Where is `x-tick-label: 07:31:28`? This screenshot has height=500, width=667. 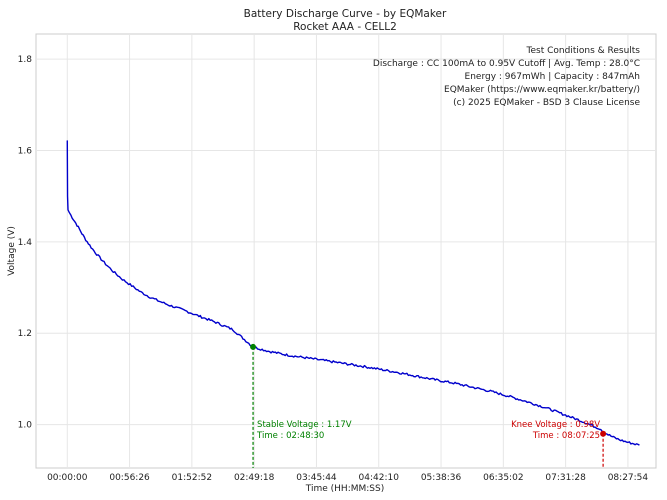
x-tick-label: 07:31:28 is located at coordinates (565, 478).